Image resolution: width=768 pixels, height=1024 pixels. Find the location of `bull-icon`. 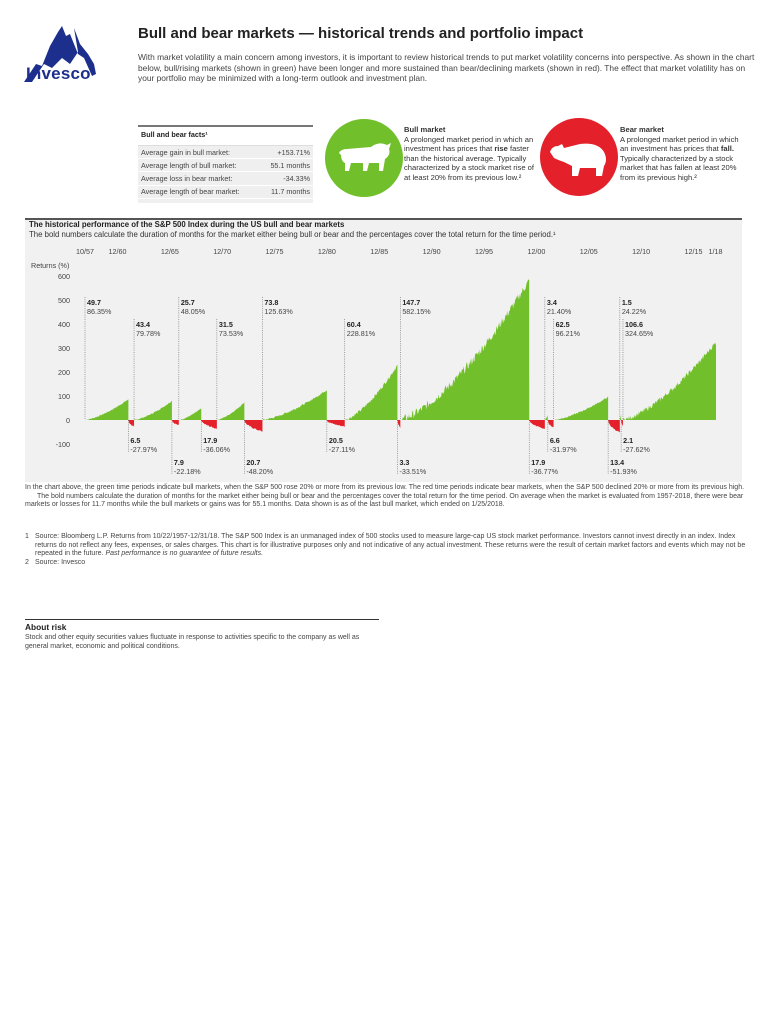

bull-icon is located at coordinates (364, 158).